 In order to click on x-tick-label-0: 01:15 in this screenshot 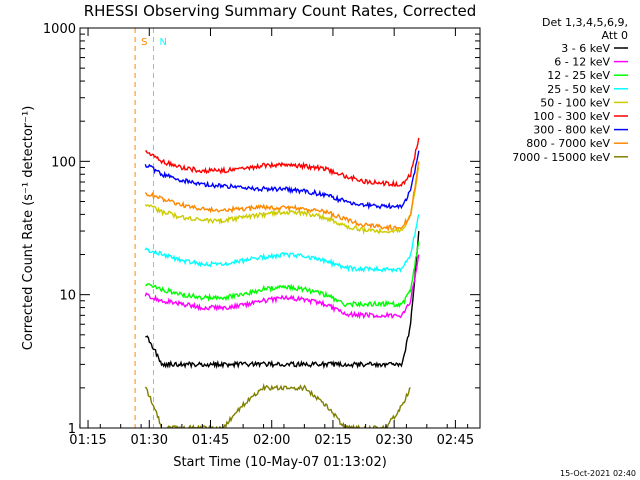, I will do `click(87, 440)`.